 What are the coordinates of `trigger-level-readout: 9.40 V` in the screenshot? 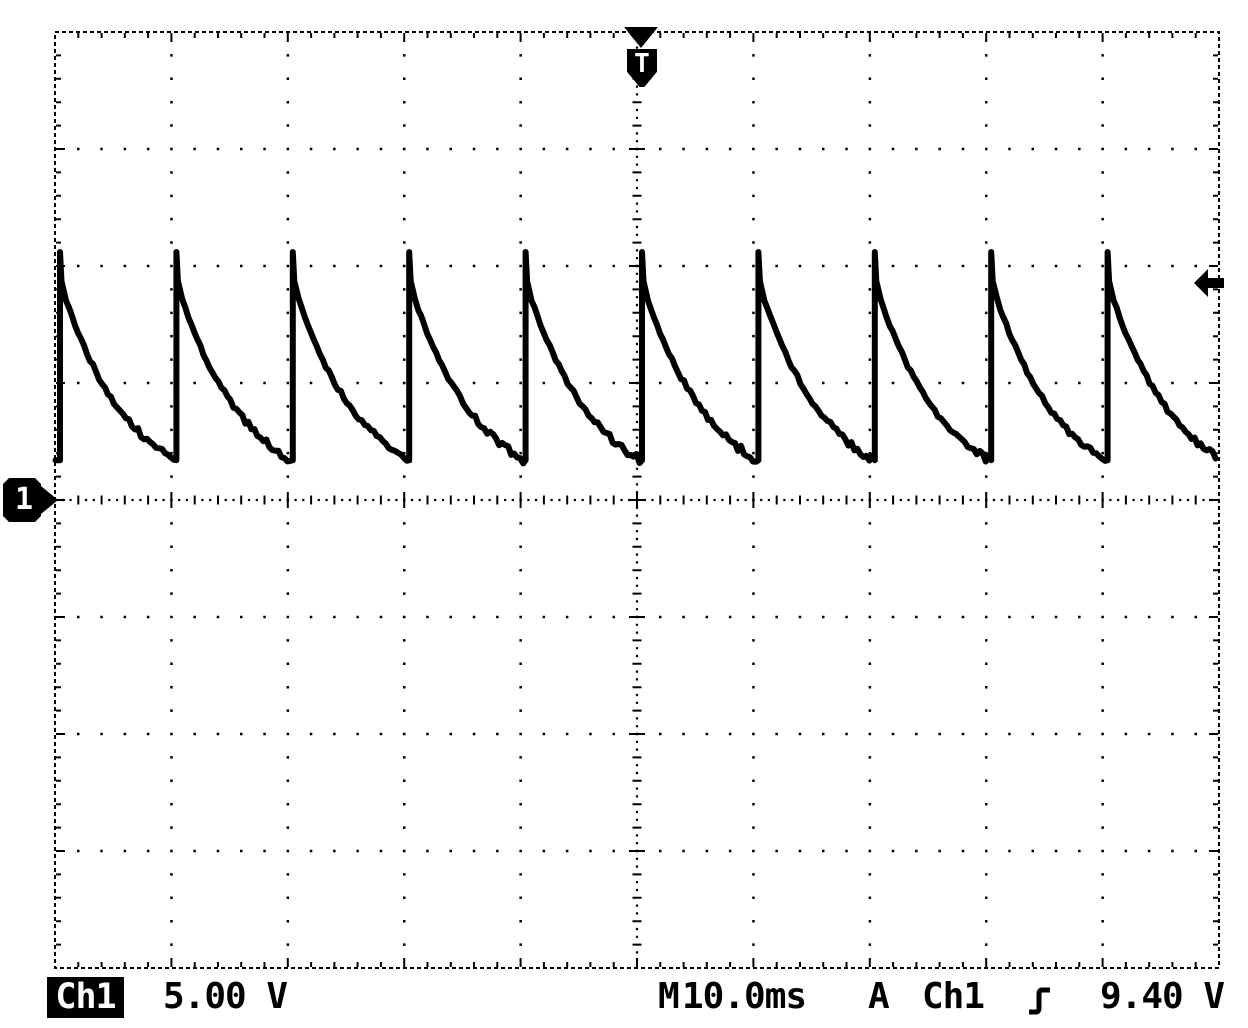 It's located at (1162, 996).